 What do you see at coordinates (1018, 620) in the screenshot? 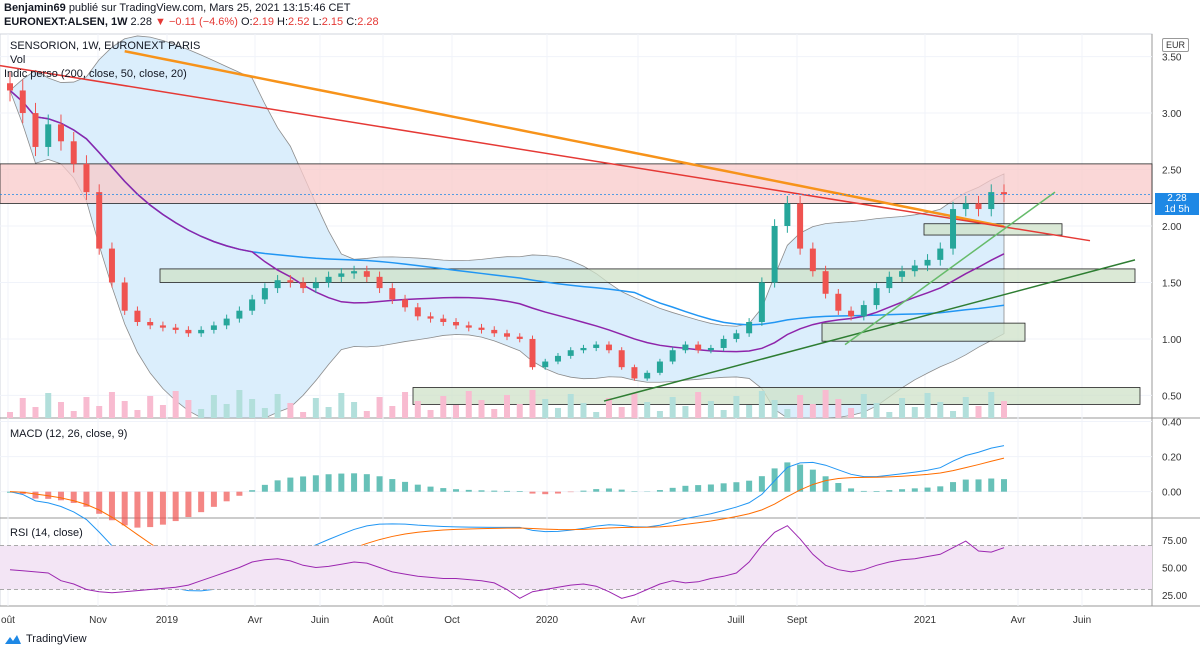
I see `time-tick-label: Avr` at bounding box center [1018, 620].